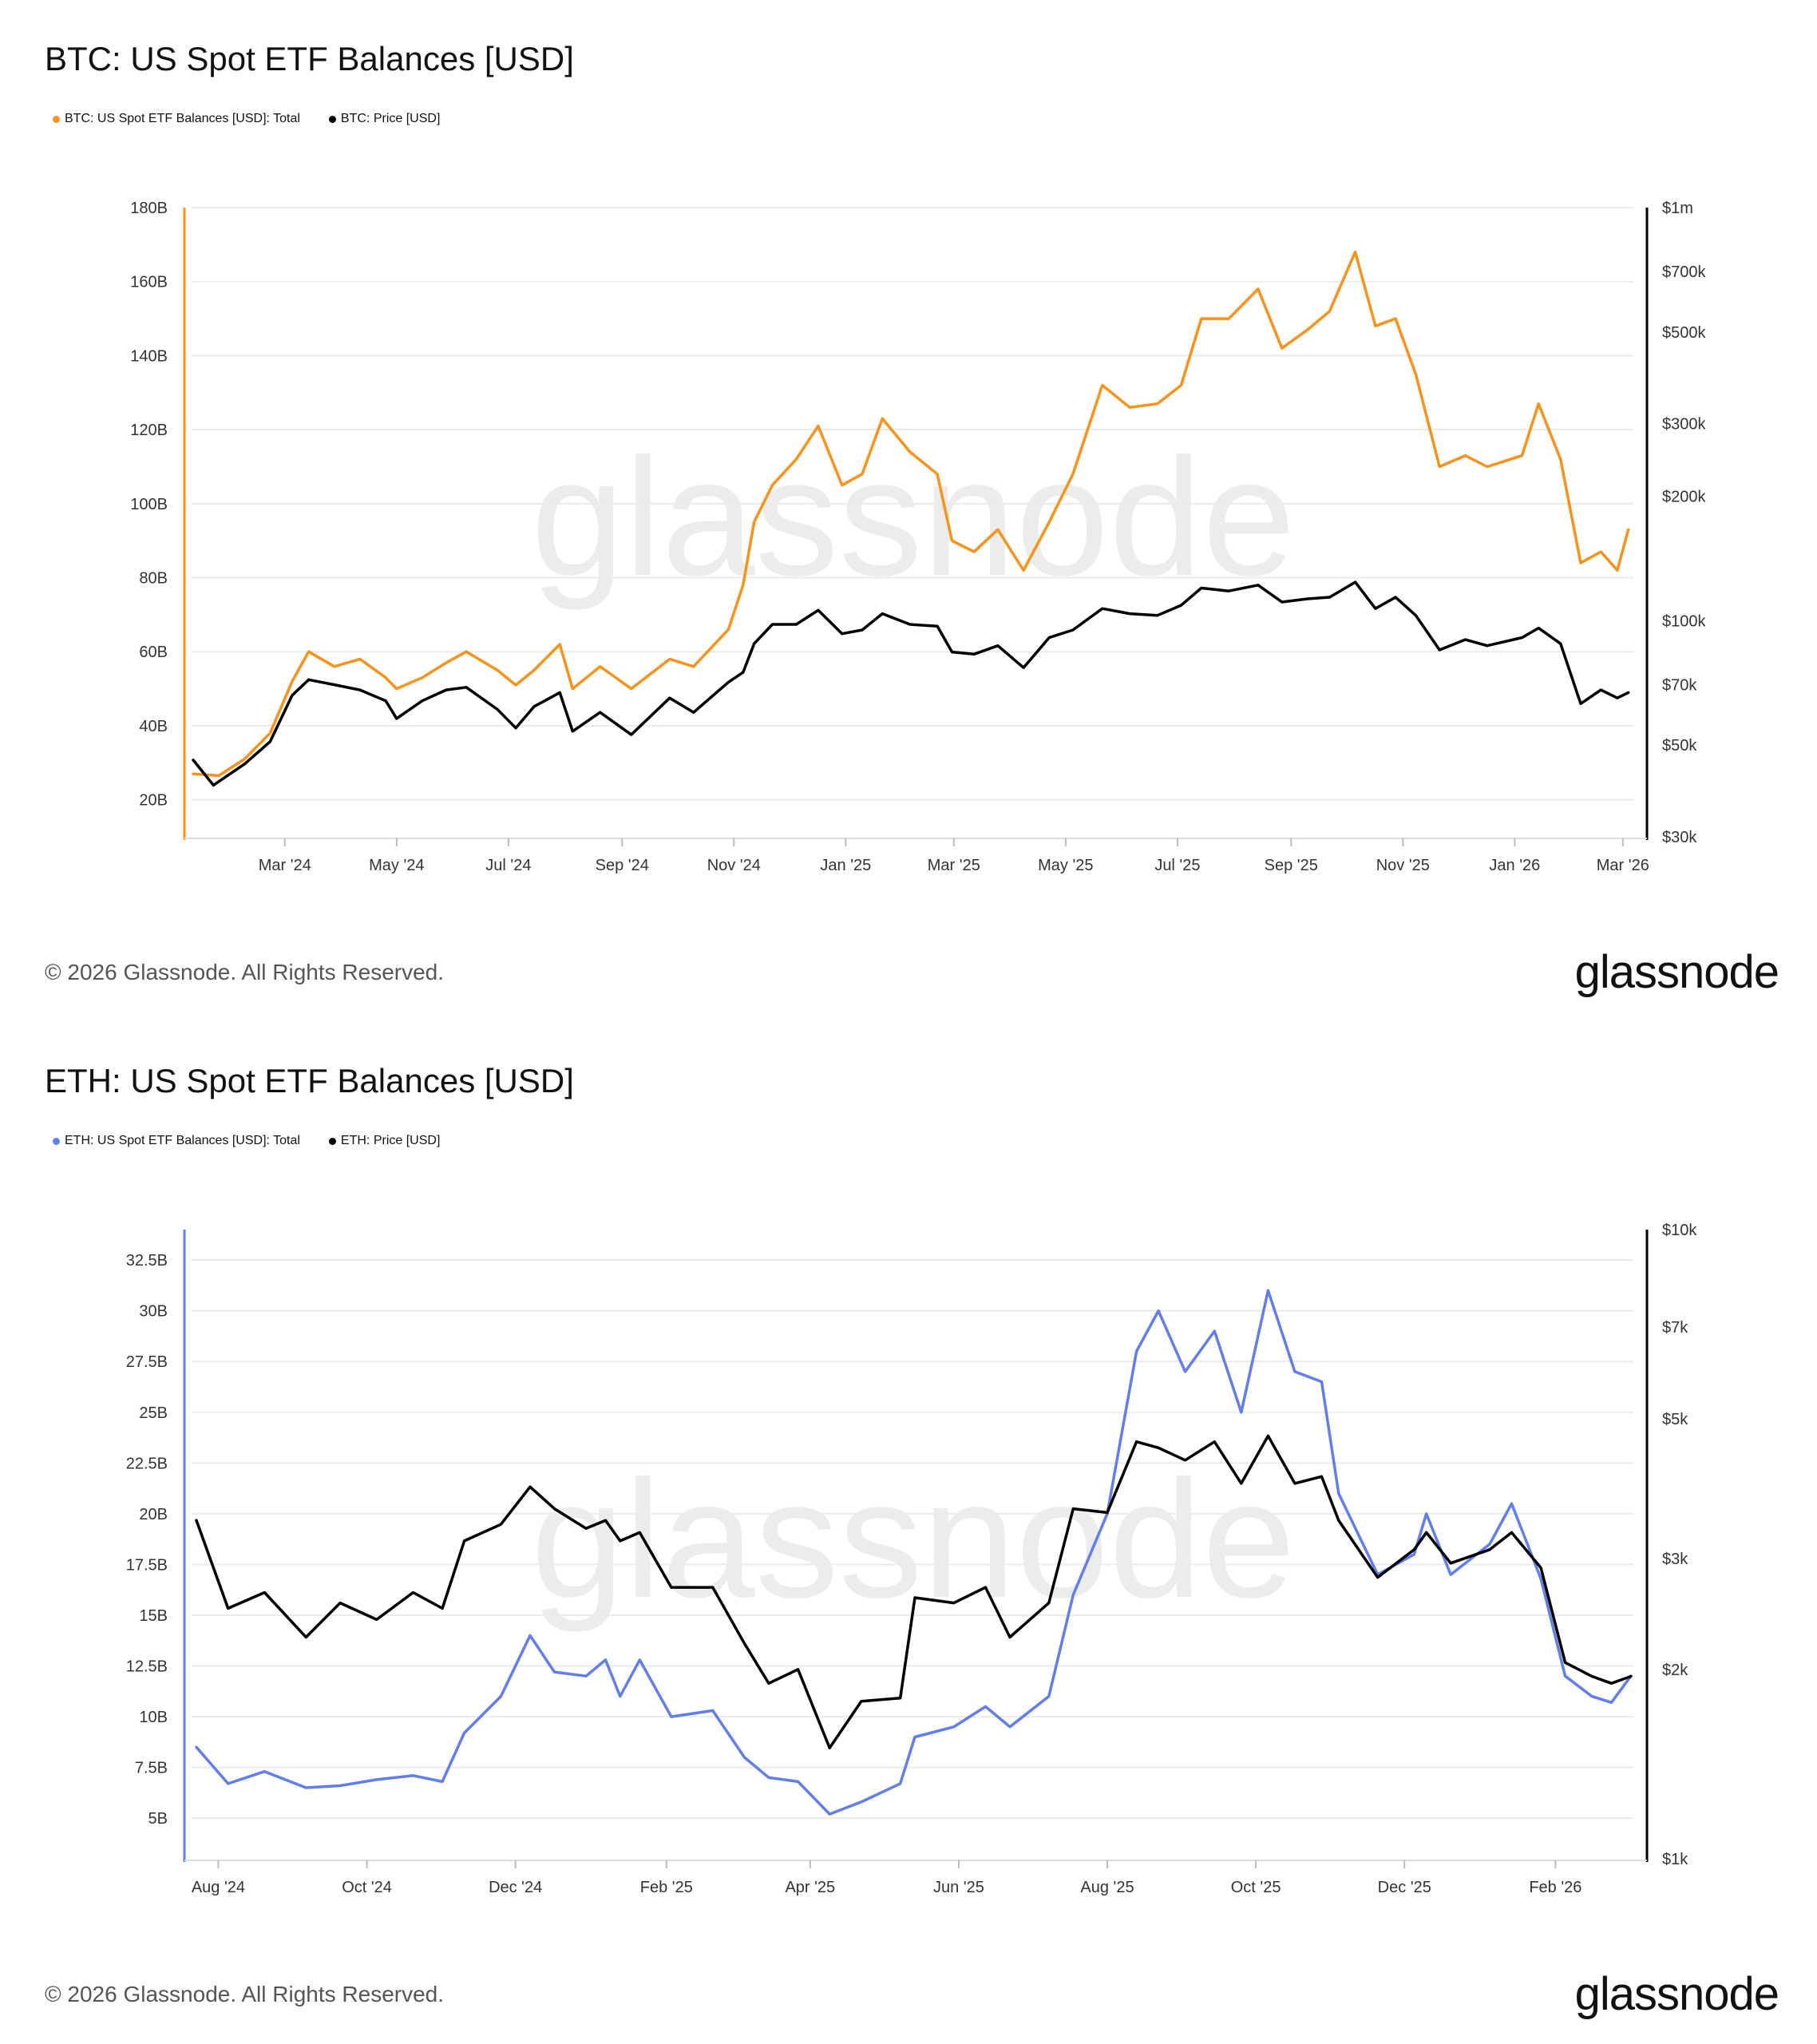 Image resolution: width=1817 pixels, height=2044 pixels. What do you see at coordinates (913, 517) in the screenshot?
I see `watermark-text: glassnode` at bounding box center [913, 517].